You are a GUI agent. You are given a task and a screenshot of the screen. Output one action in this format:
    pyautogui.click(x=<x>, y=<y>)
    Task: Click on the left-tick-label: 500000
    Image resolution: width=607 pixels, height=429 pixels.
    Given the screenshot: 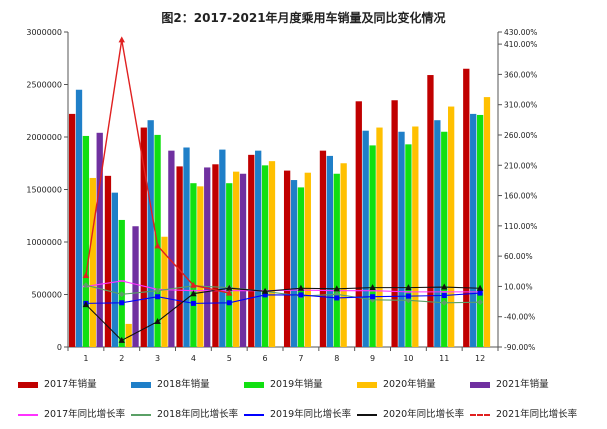 What is the action you would take?
    pyautogui.click(x=46, y=295)
    